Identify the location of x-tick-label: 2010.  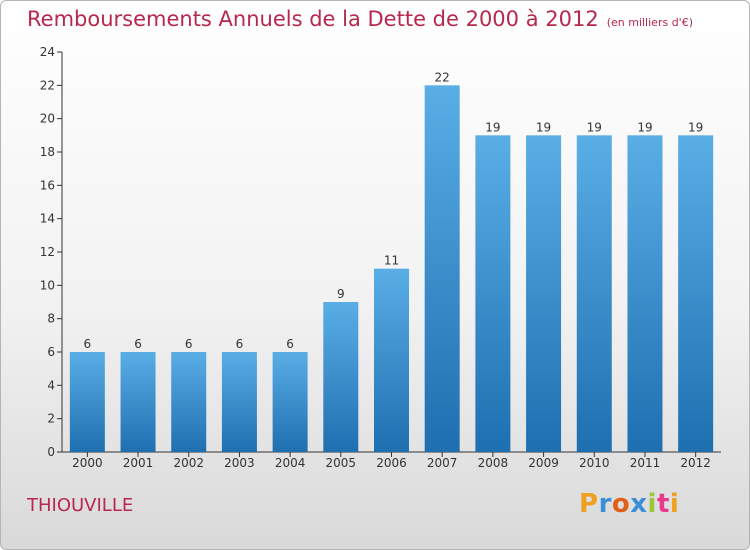
(594, 463).